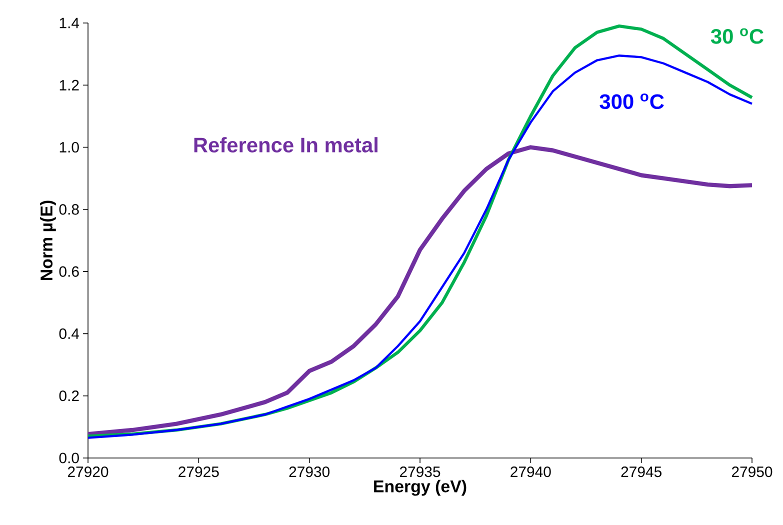  Describe the element at coordinates (70, 23) in the screenshot. I see `y-tick-label: 1.4` at that location.